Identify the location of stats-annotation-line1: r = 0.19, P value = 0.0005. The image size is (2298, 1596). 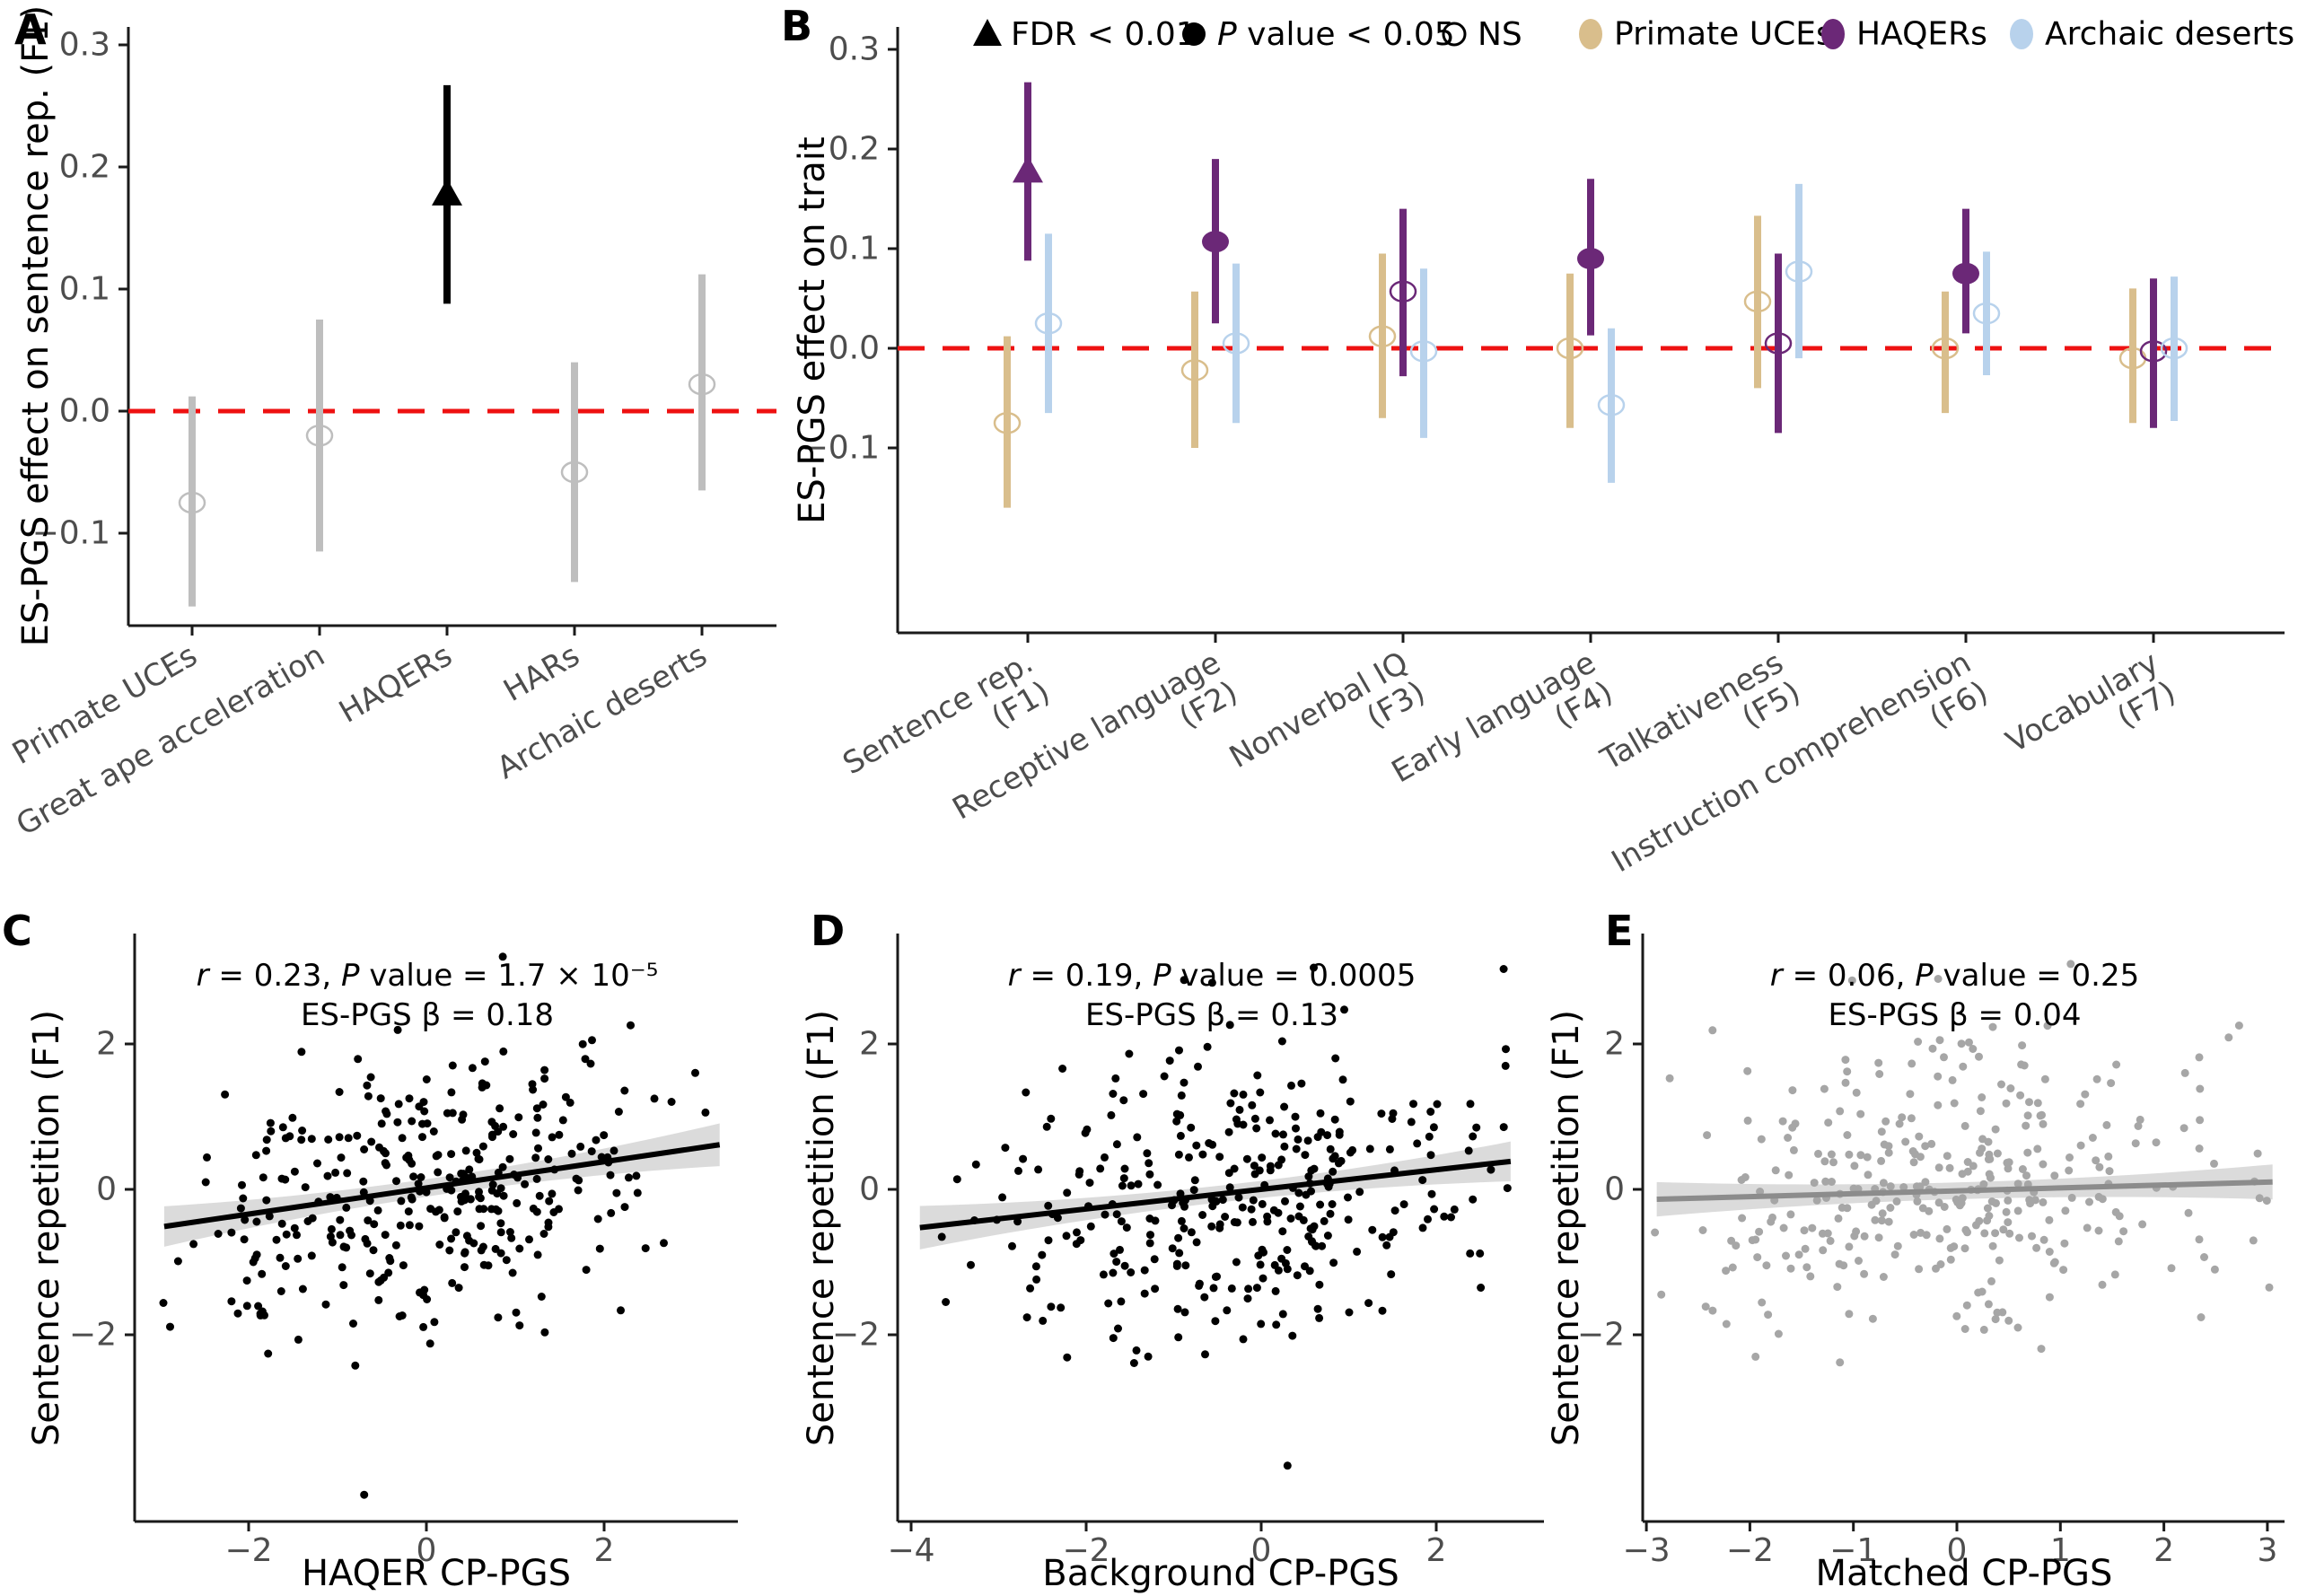
(1212, 976).